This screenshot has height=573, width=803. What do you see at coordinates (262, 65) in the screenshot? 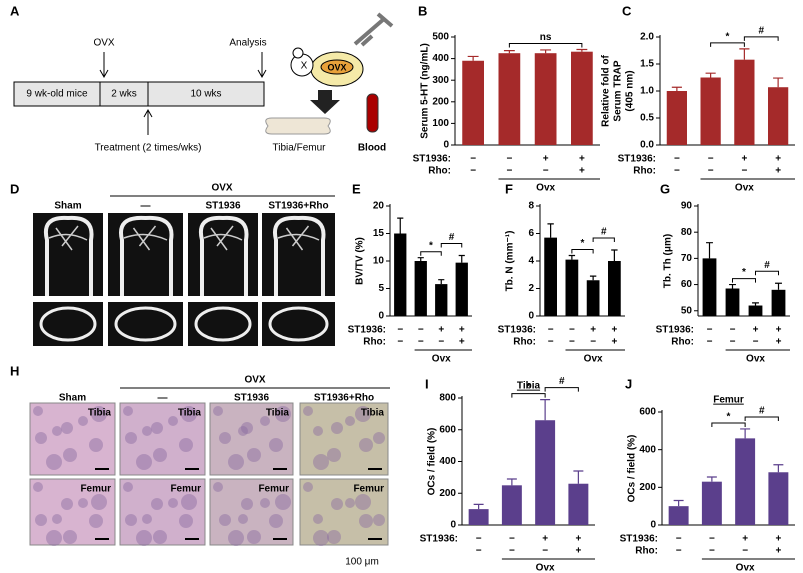
I see `arrow` at bounding box center [262, 65].